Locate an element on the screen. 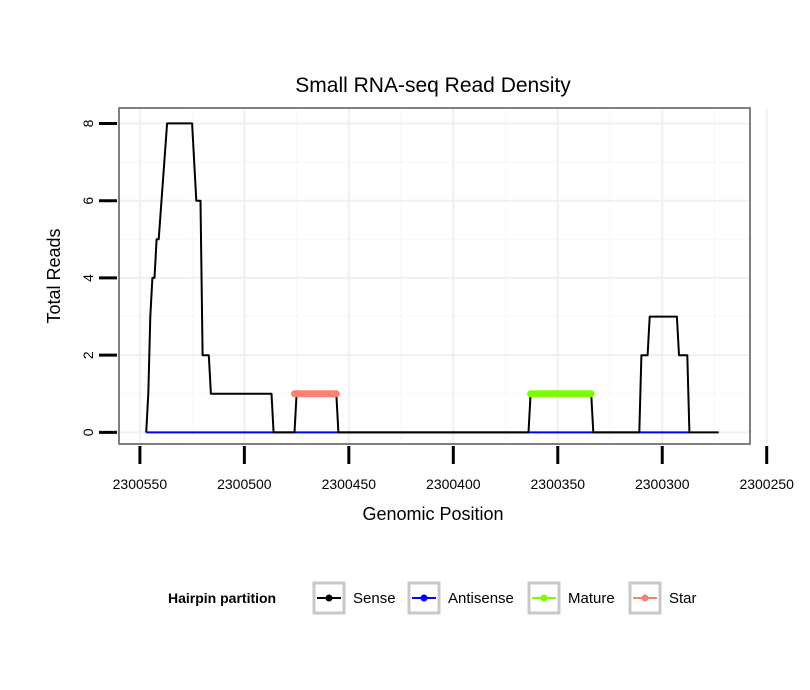  legend-label-sense: Sense is located at coordinates (374, 598).